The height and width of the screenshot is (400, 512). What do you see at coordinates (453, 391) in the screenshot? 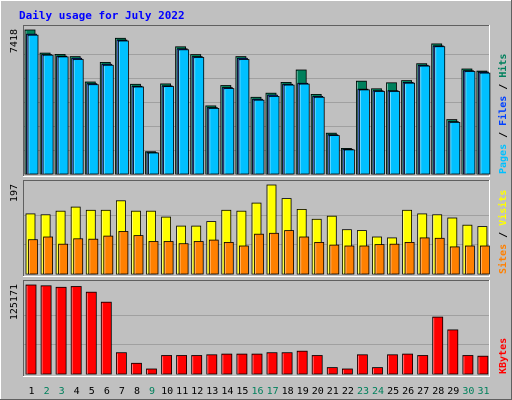
I see `day-label-29: 29` at bounding box center [453, 391].